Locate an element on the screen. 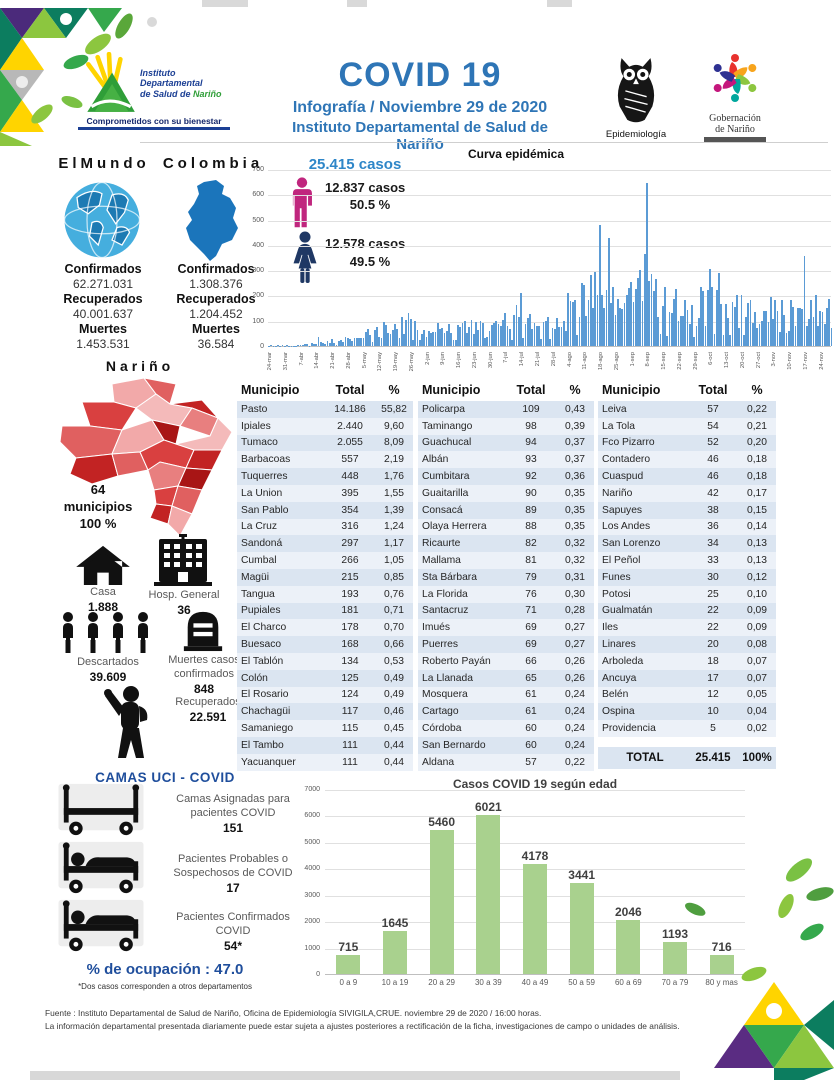 This screenshot has width=834, height=1080. municipality-total: 354 is located at coordinates (350, 510).